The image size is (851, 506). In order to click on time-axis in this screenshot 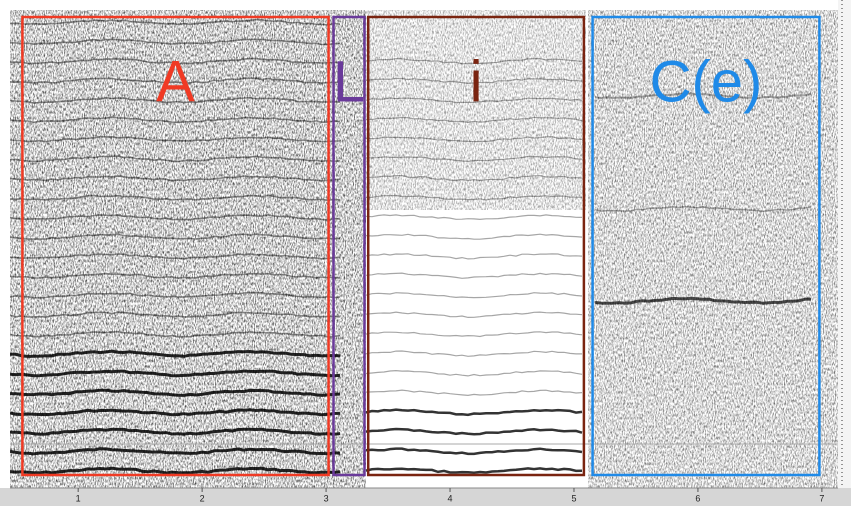, I will do `click(425, 497)`.